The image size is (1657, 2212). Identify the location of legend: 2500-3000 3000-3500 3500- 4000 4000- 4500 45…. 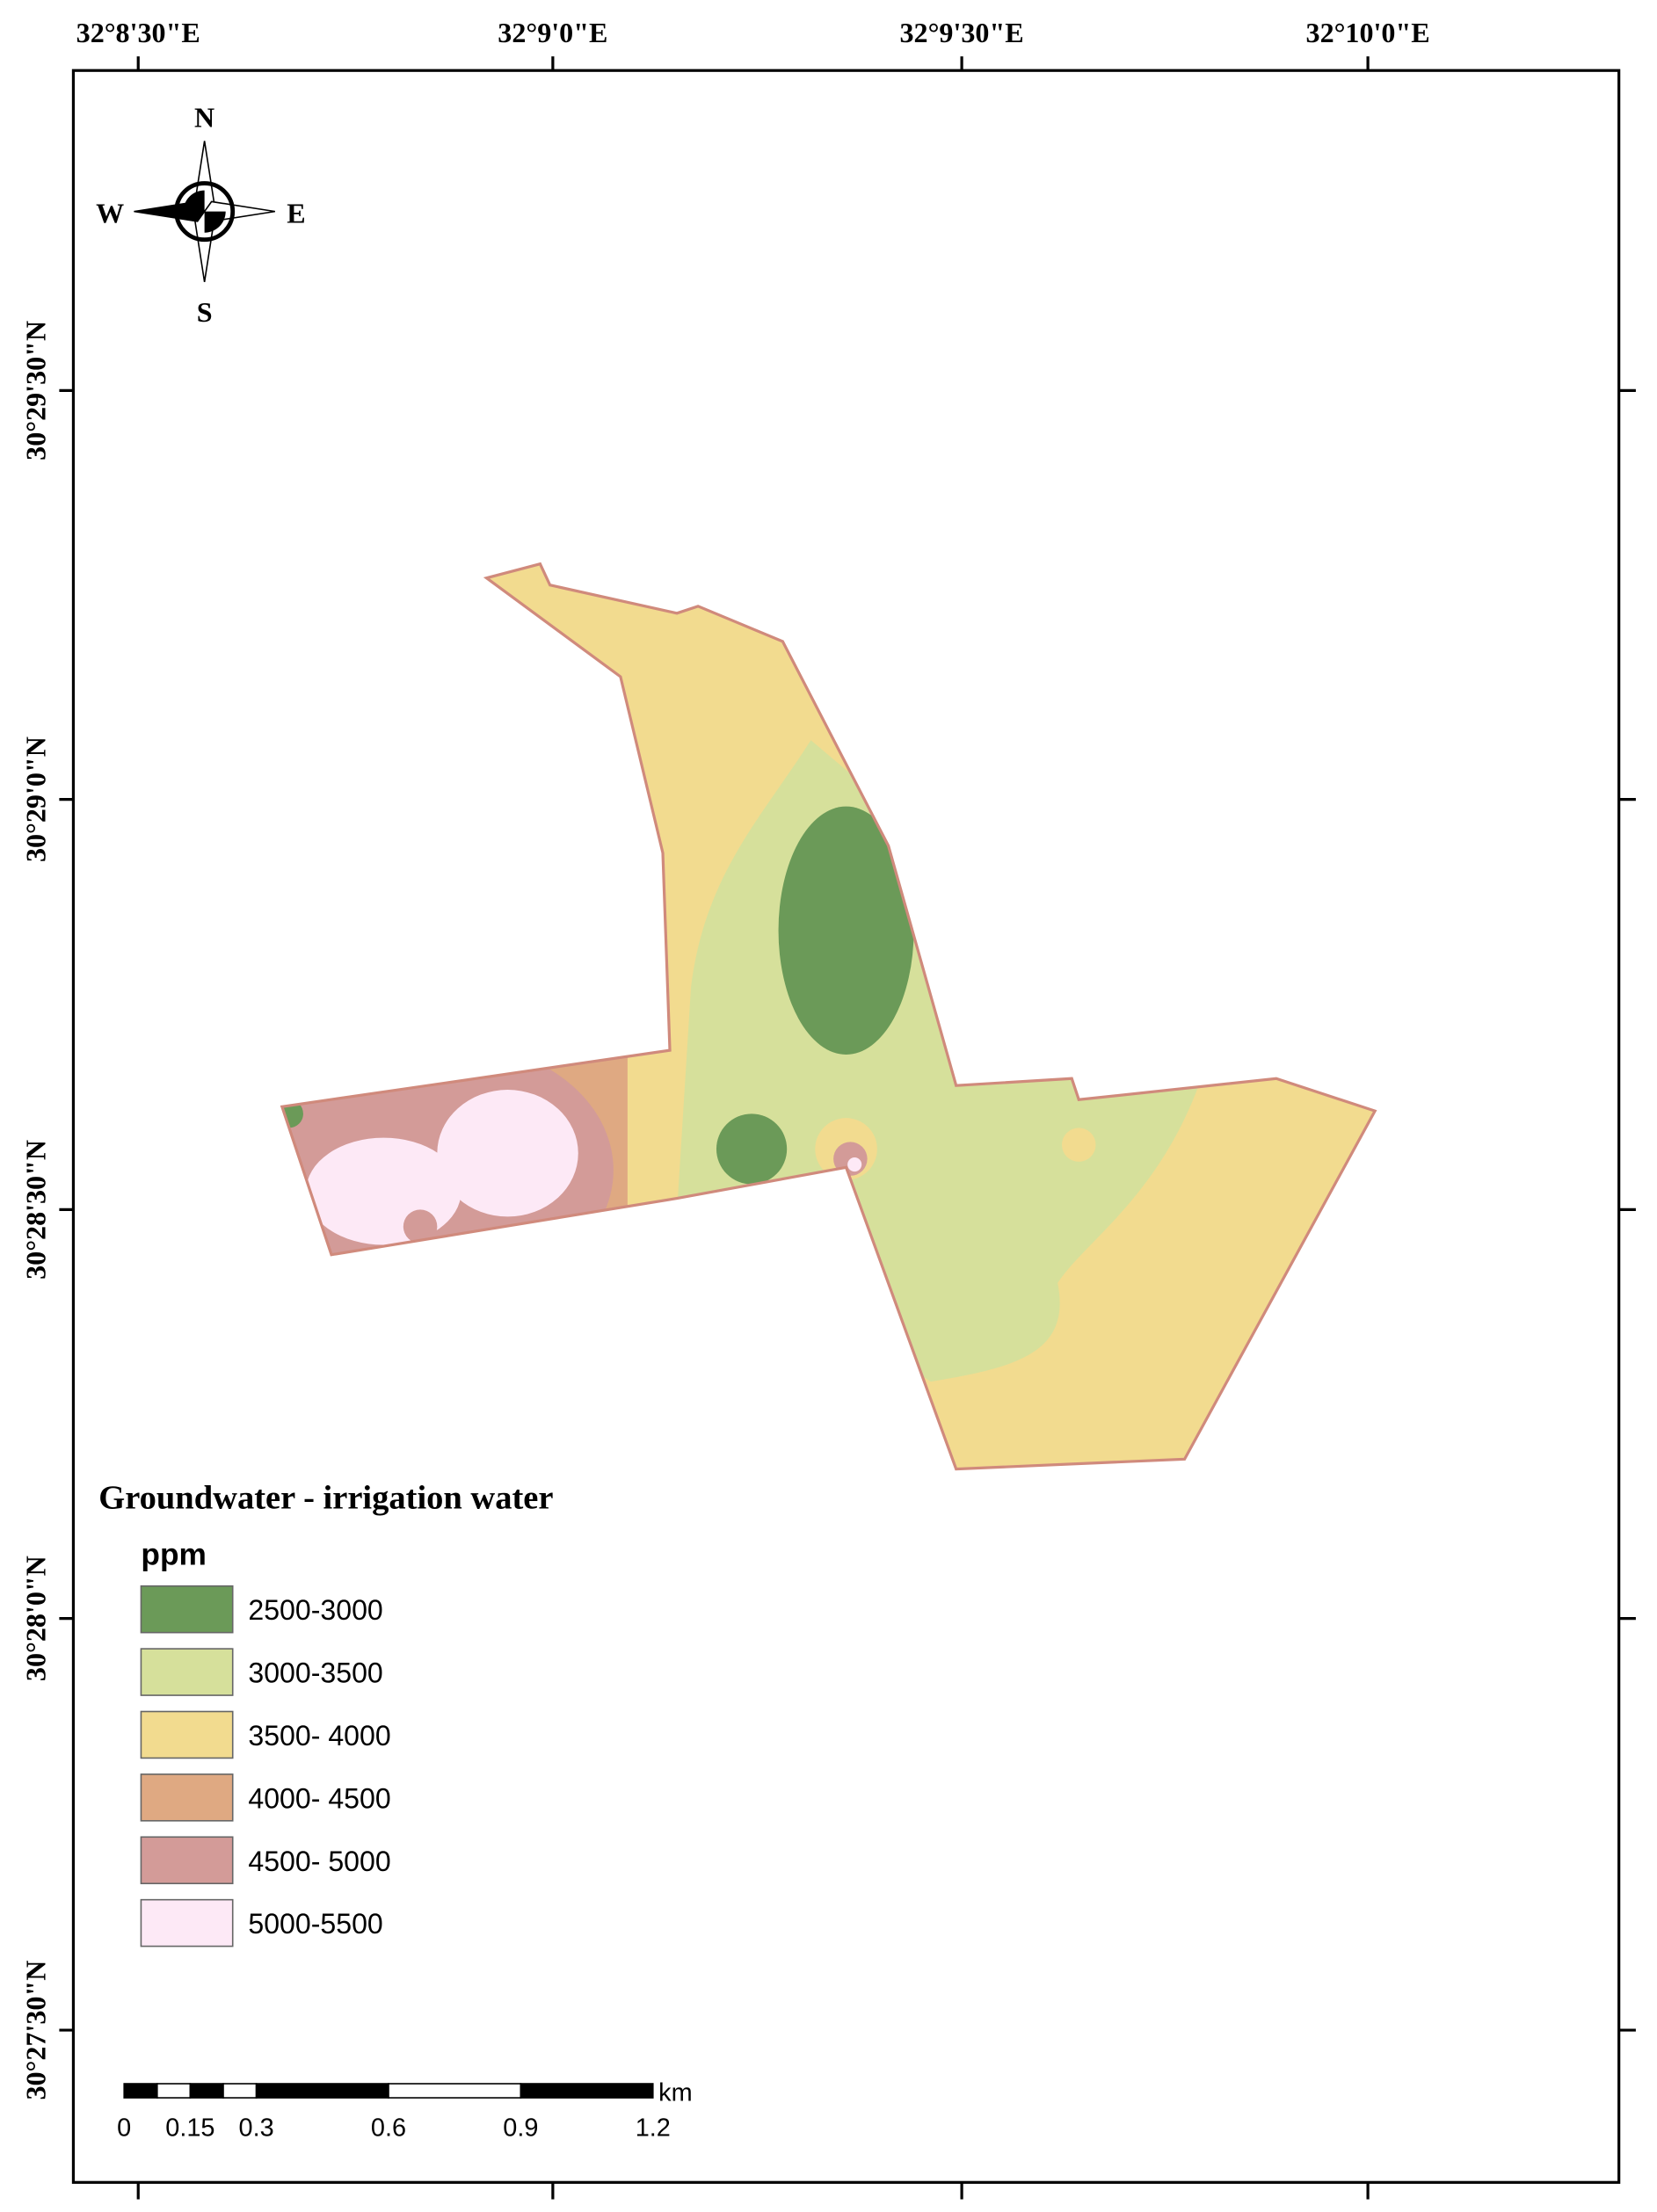
(265, 1766).